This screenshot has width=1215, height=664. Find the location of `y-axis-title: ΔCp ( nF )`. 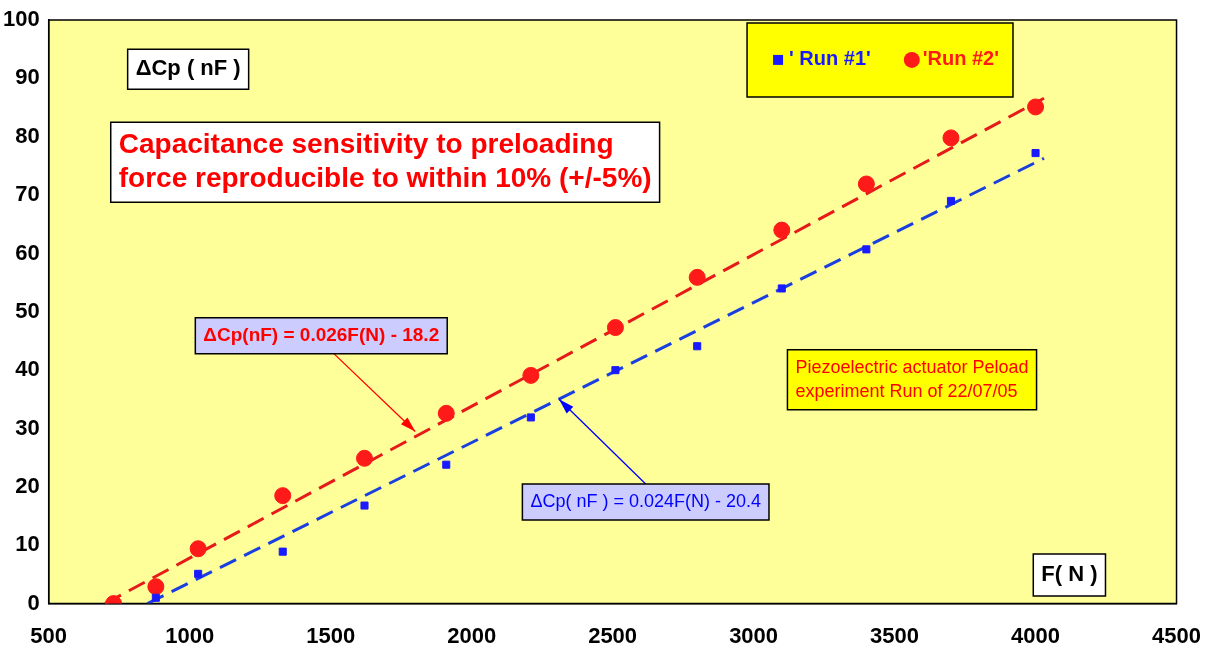

y-axis-title: ΔCp ( nF ) is located at coordinates (188, 68).